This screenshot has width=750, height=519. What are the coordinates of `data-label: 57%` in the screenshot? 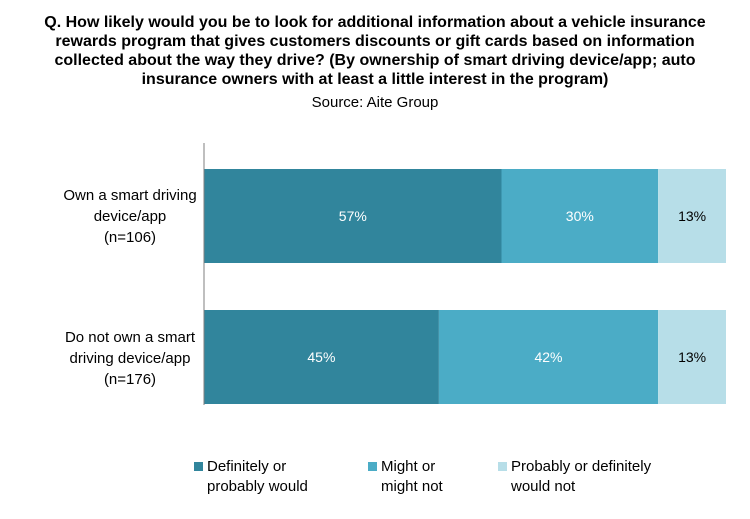 It's located at (353, 216).